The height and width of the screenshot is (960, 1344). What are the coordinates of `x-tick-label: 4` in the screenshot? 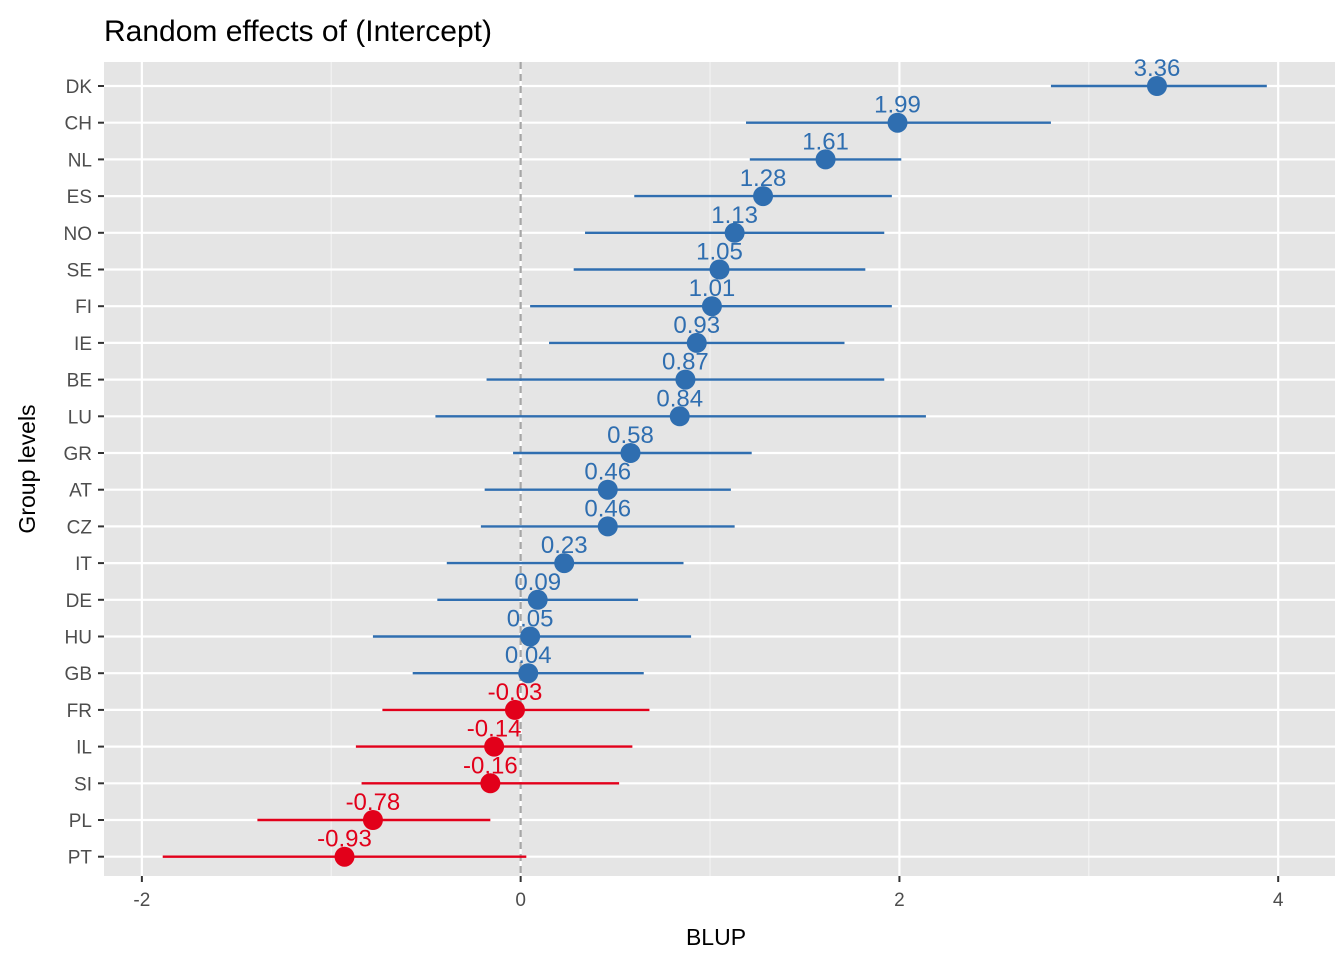 It's located at (1278, 900).